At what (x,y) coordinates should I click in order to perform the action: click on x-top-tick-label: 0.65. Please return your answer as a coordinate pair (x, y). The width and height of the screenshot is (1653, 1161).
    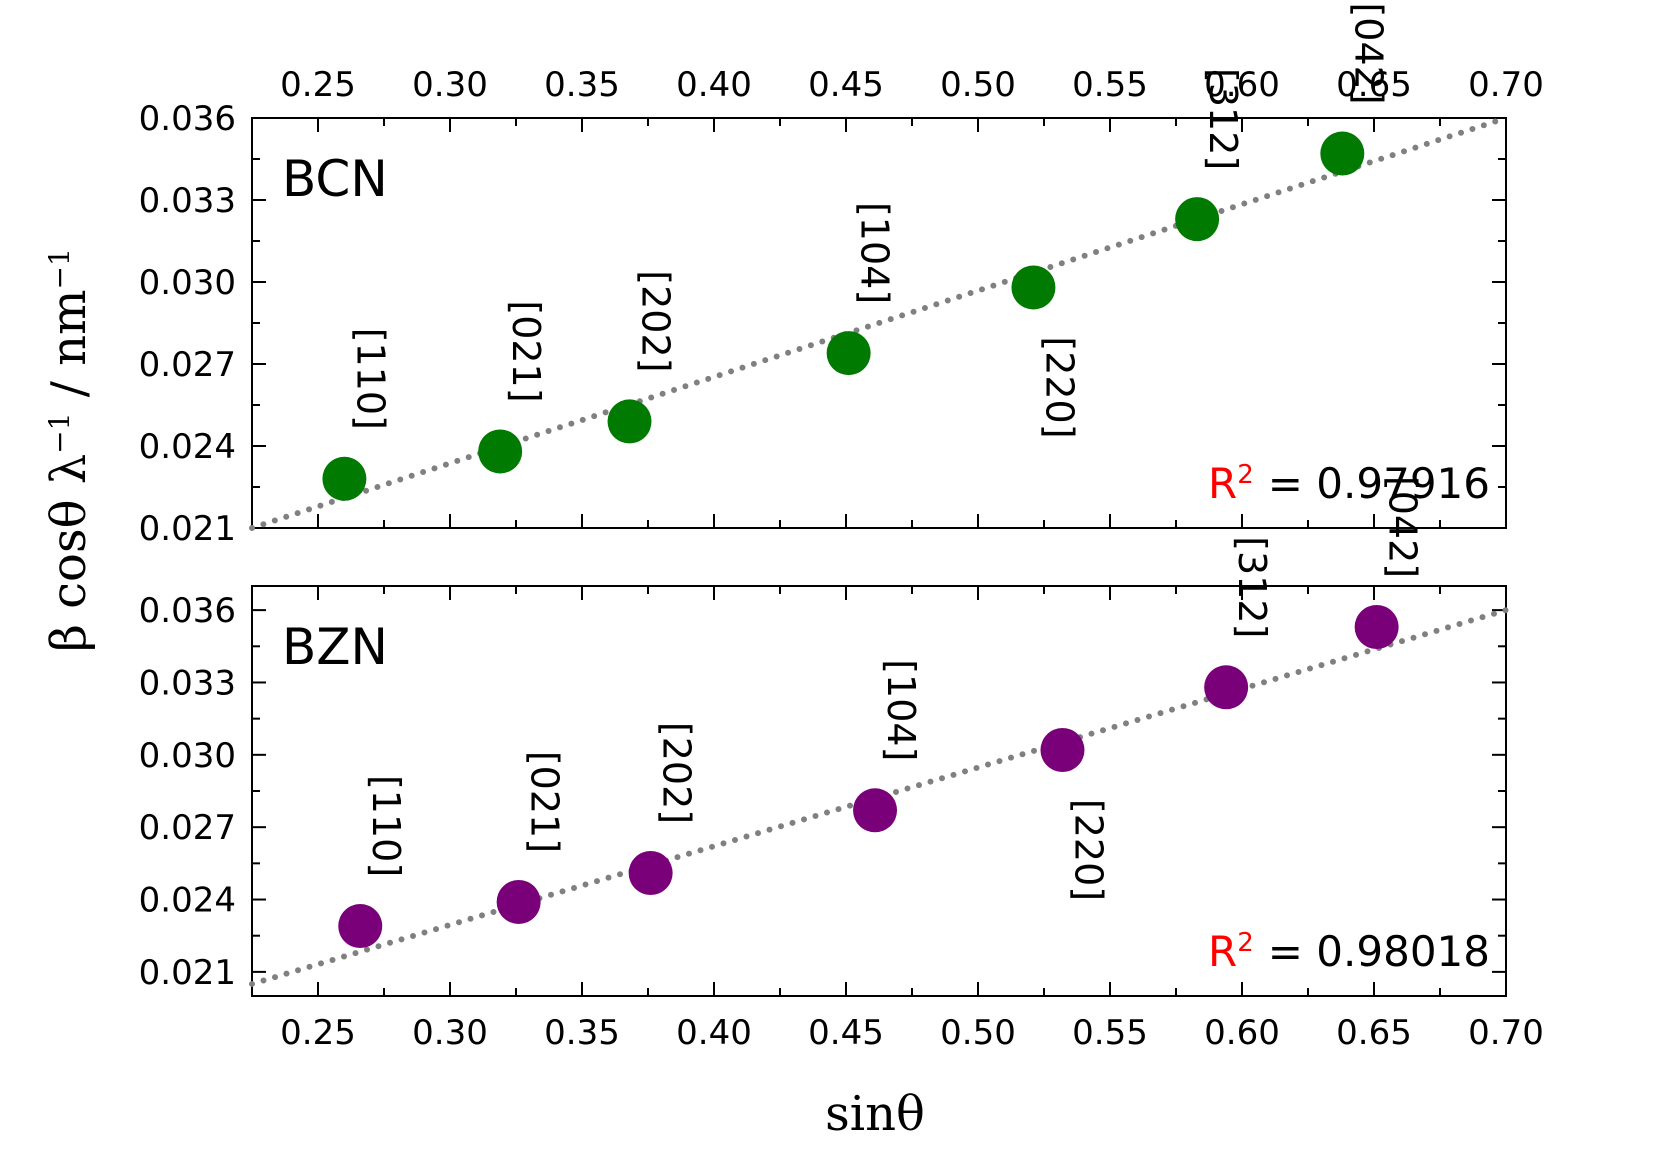
    Looking at the image, I should click on (1374, 85).